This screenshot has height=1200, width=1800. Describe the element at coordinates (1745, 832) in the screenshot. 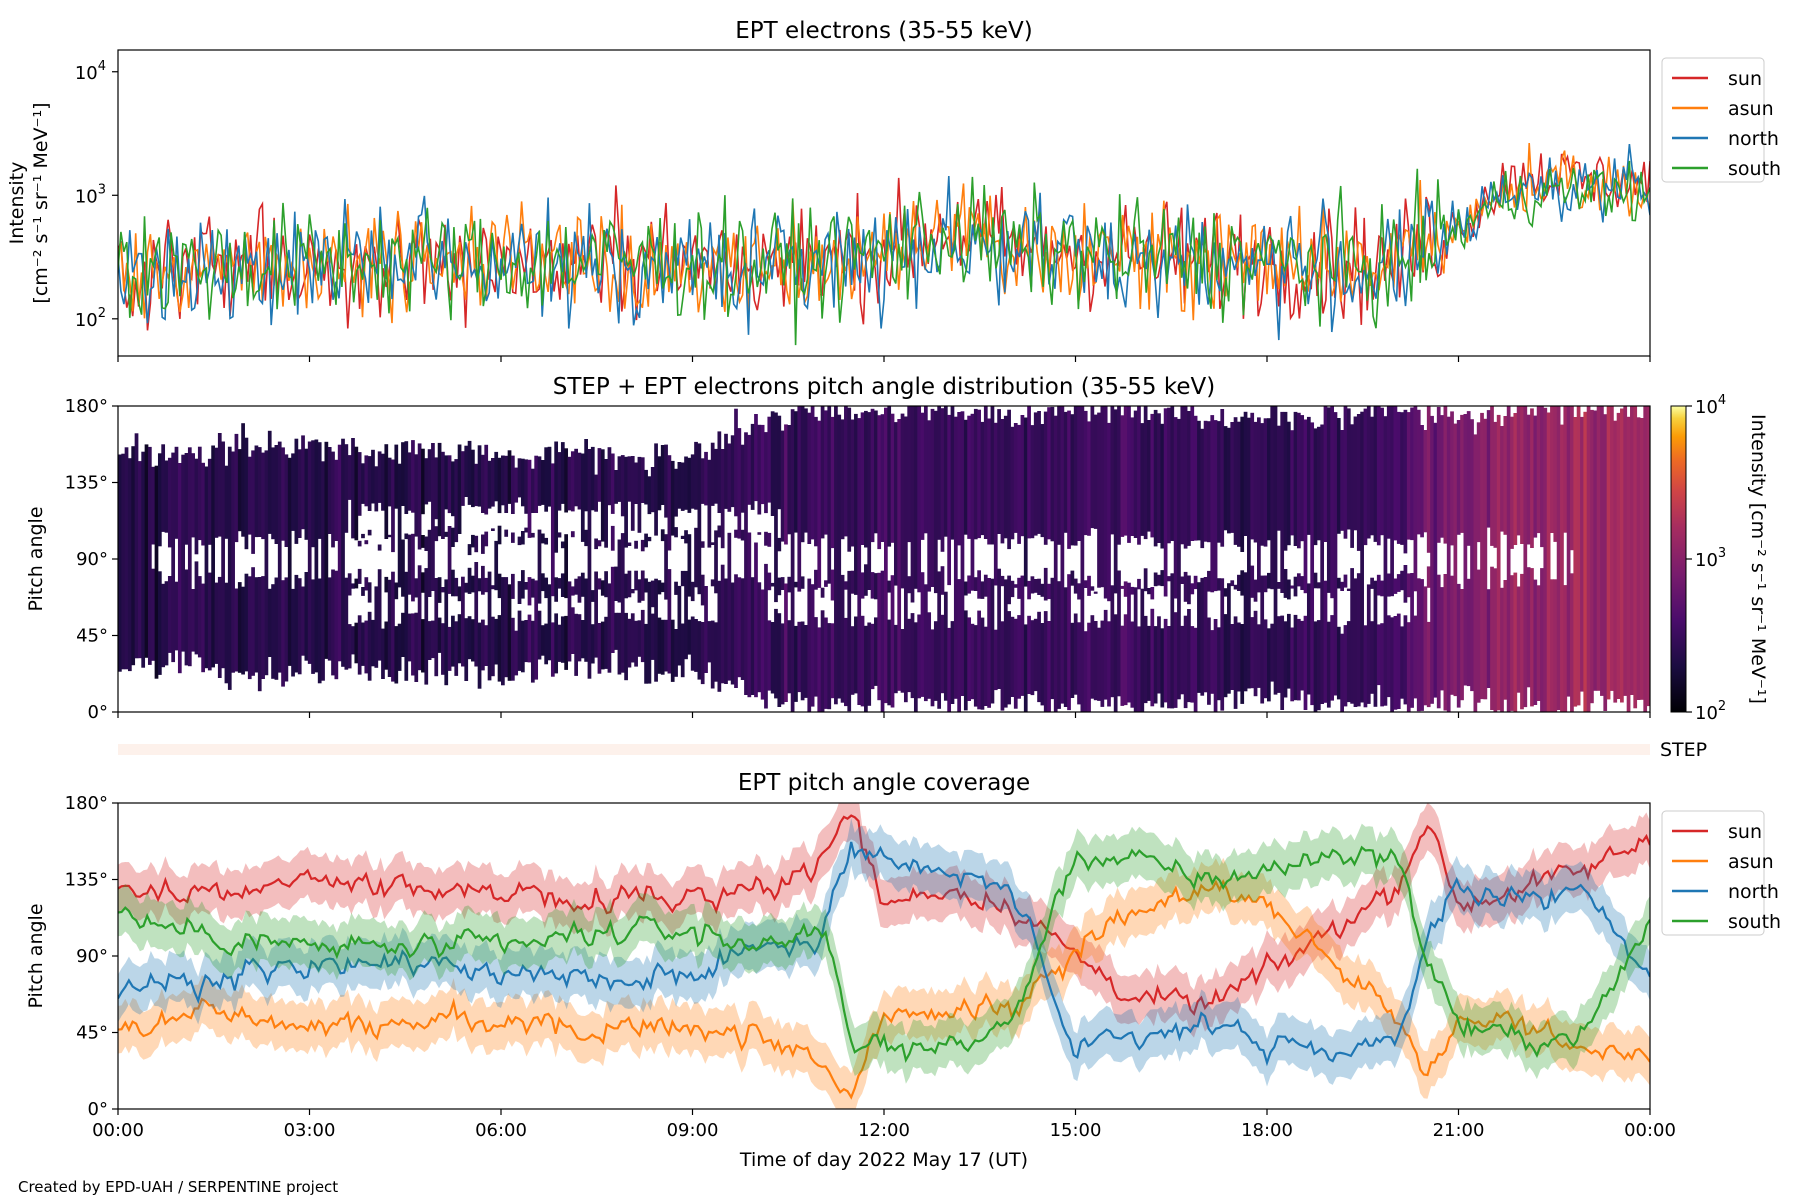

I see `legend-label-sun: sun` at that location.